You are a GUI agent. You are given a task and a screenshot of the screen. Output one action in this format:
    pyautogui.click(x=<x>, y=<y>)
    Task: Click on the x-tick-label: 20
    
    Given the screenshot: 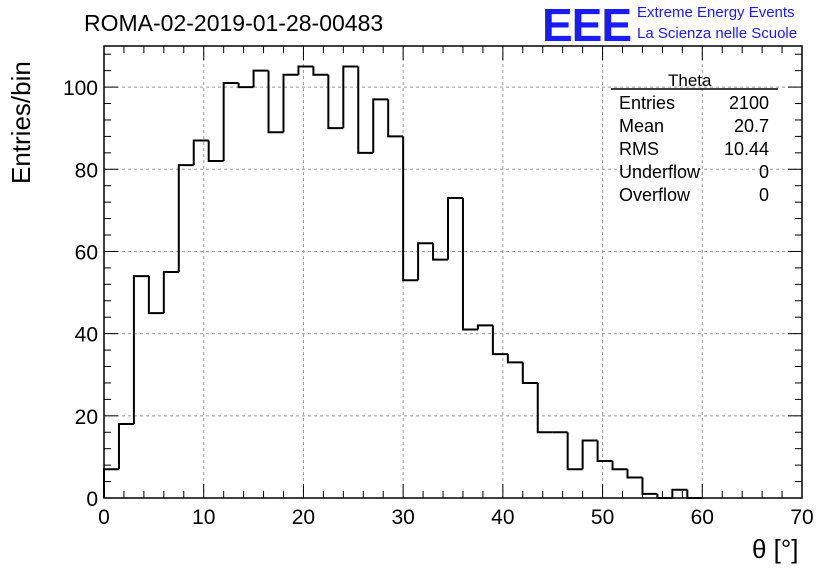 What is the action you would take?
    pyautogui.click(x=303, y=517)
    